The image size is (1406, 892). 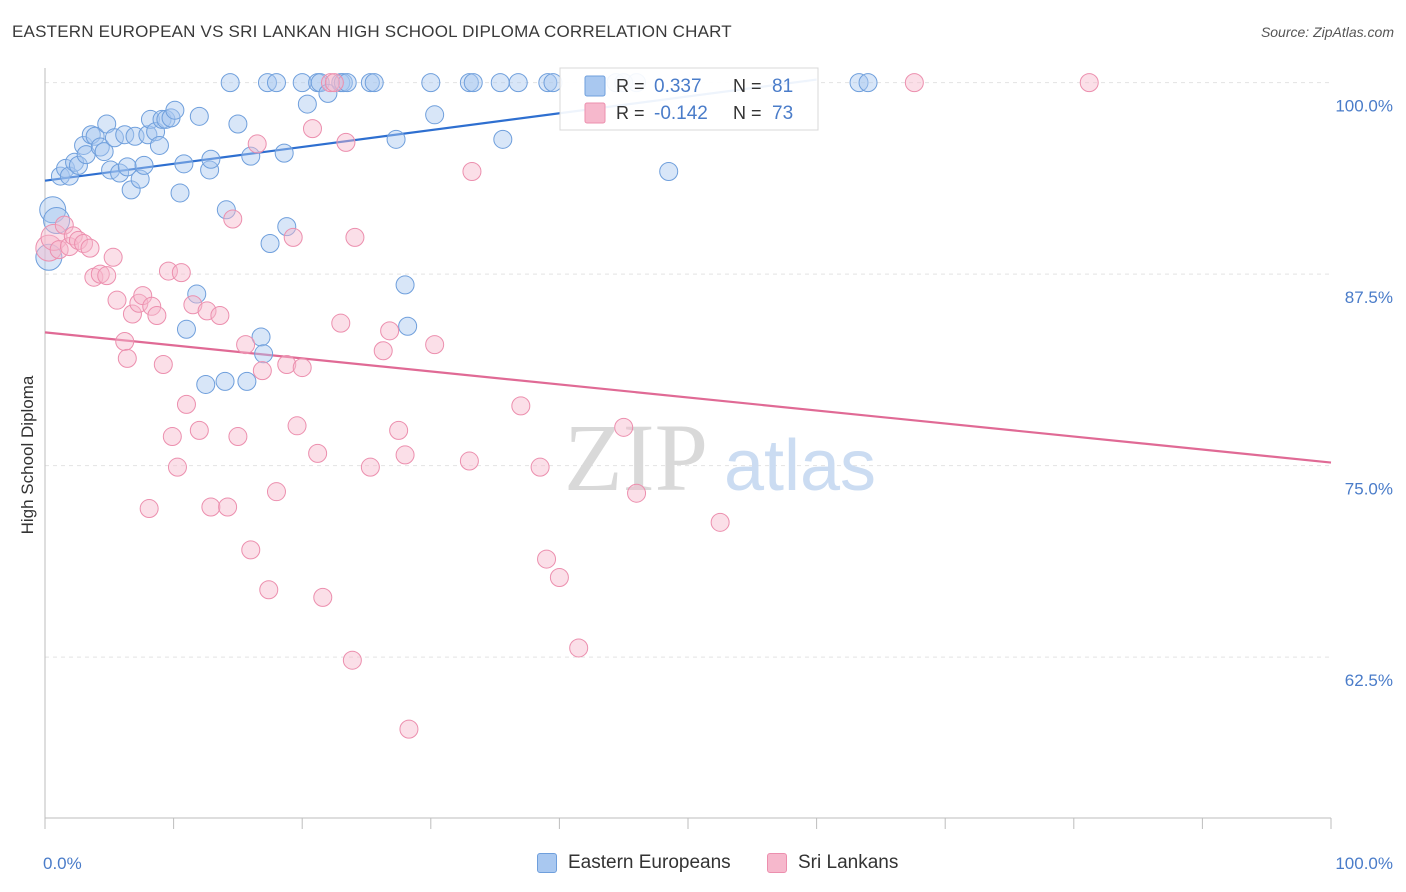 I want to click on legend-label-sri-lankans: Sri Lankans, so click(x=848, y=862).